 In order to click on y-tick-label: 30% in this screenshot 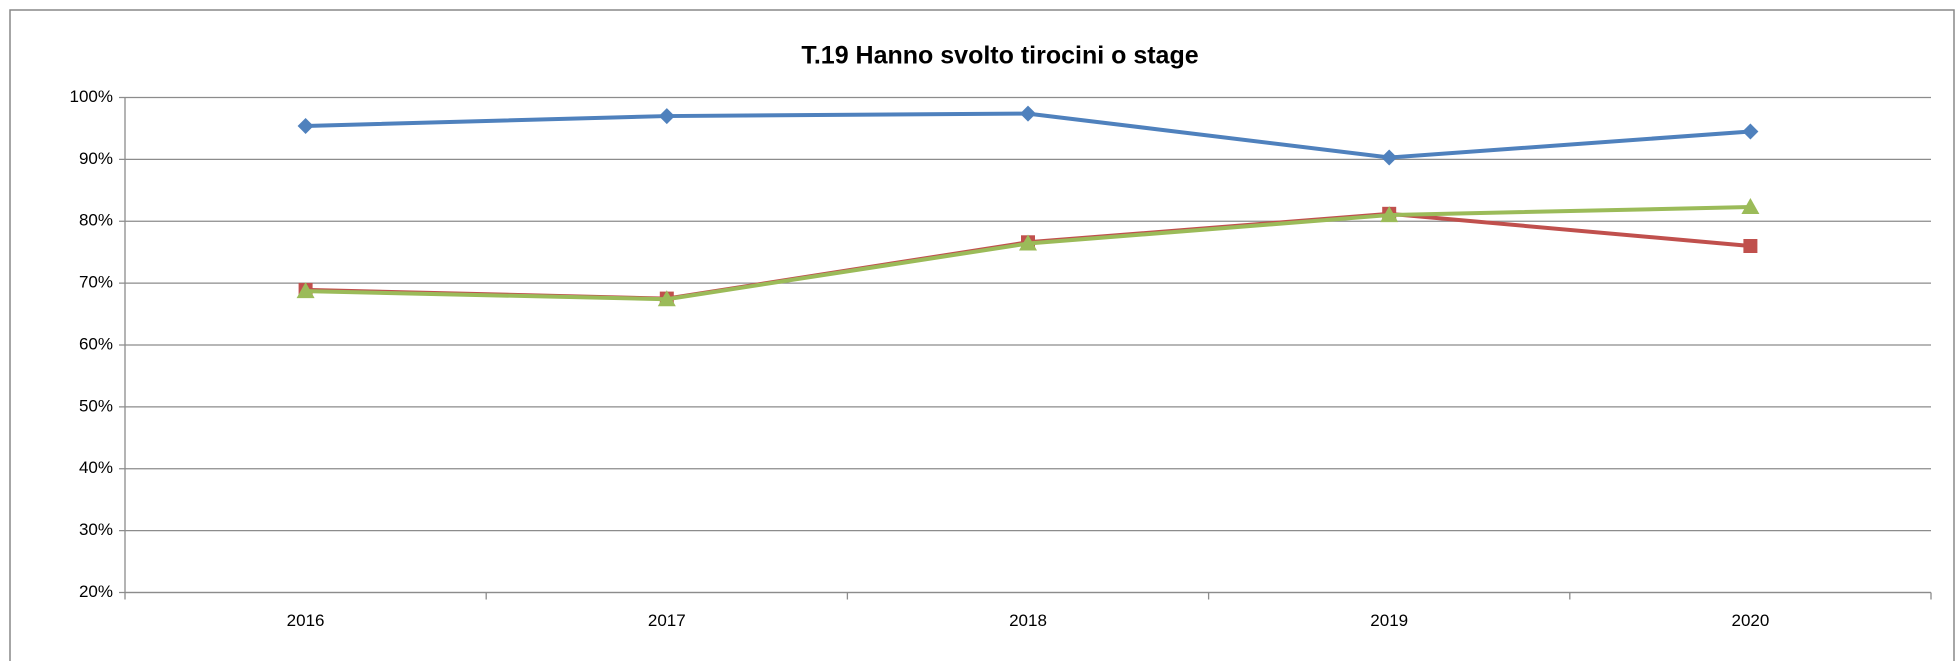, I will do `click(96, 529)`.